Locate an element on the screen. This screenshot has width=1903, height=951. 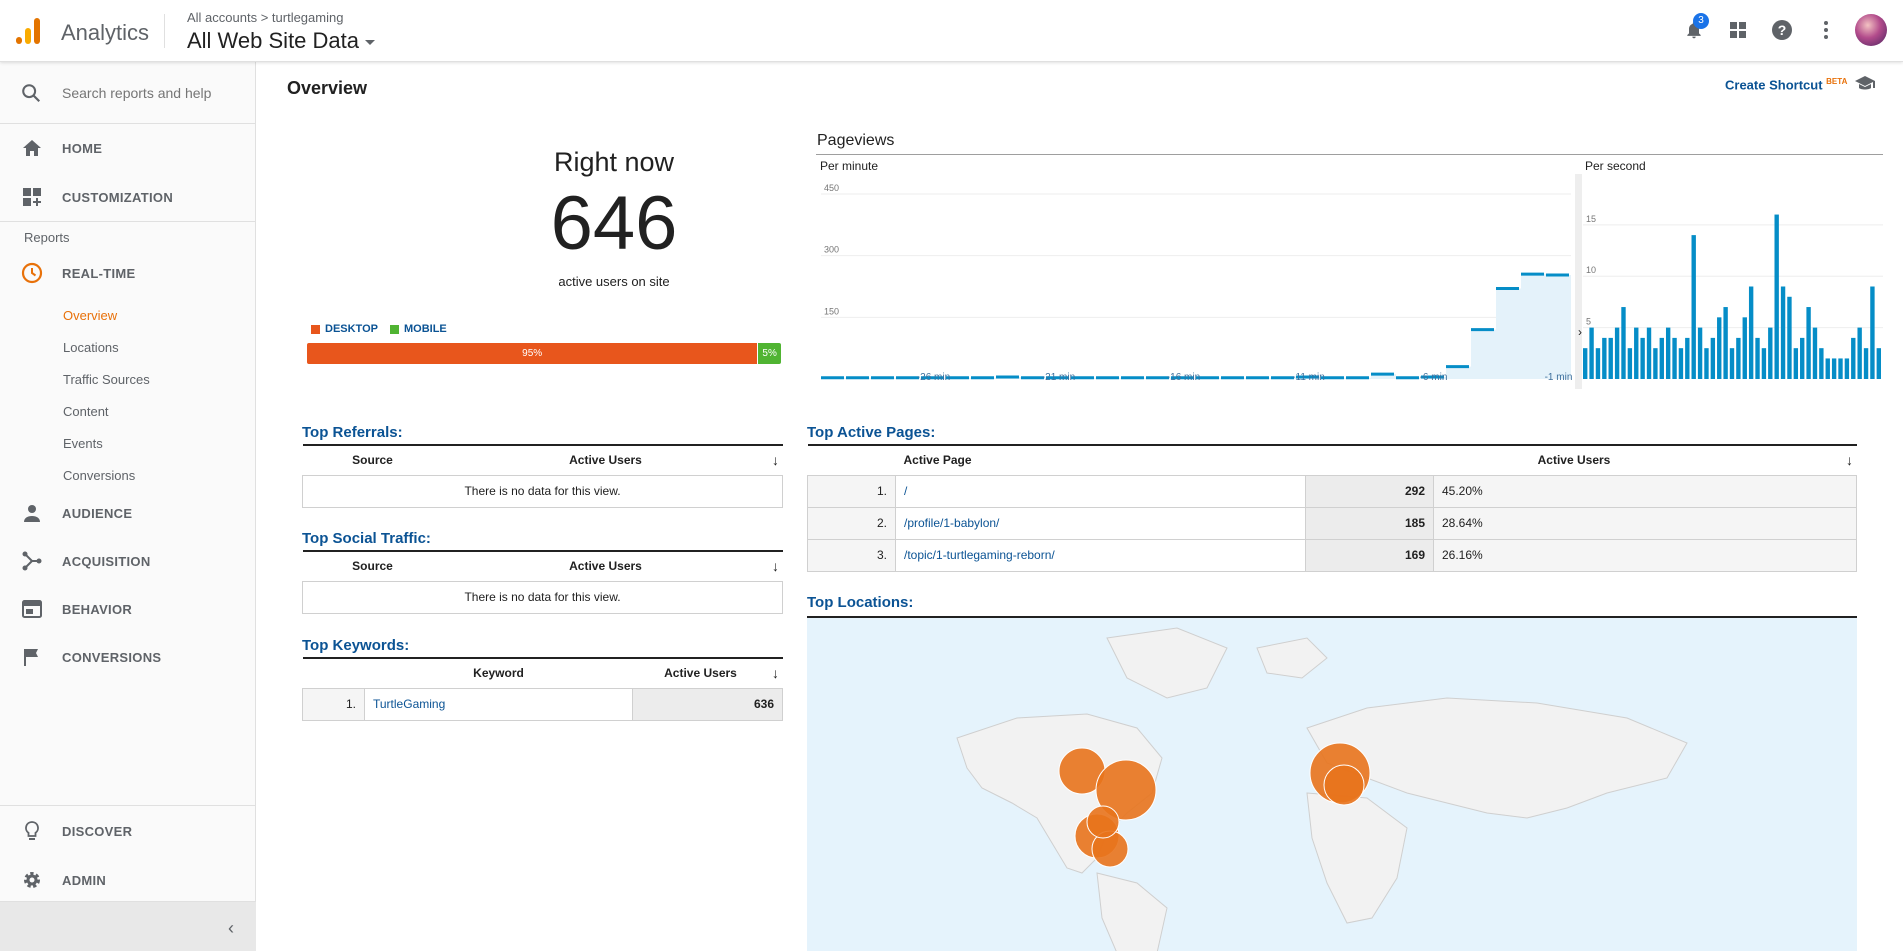
more-options-button is located at coordinates (1826, 30).